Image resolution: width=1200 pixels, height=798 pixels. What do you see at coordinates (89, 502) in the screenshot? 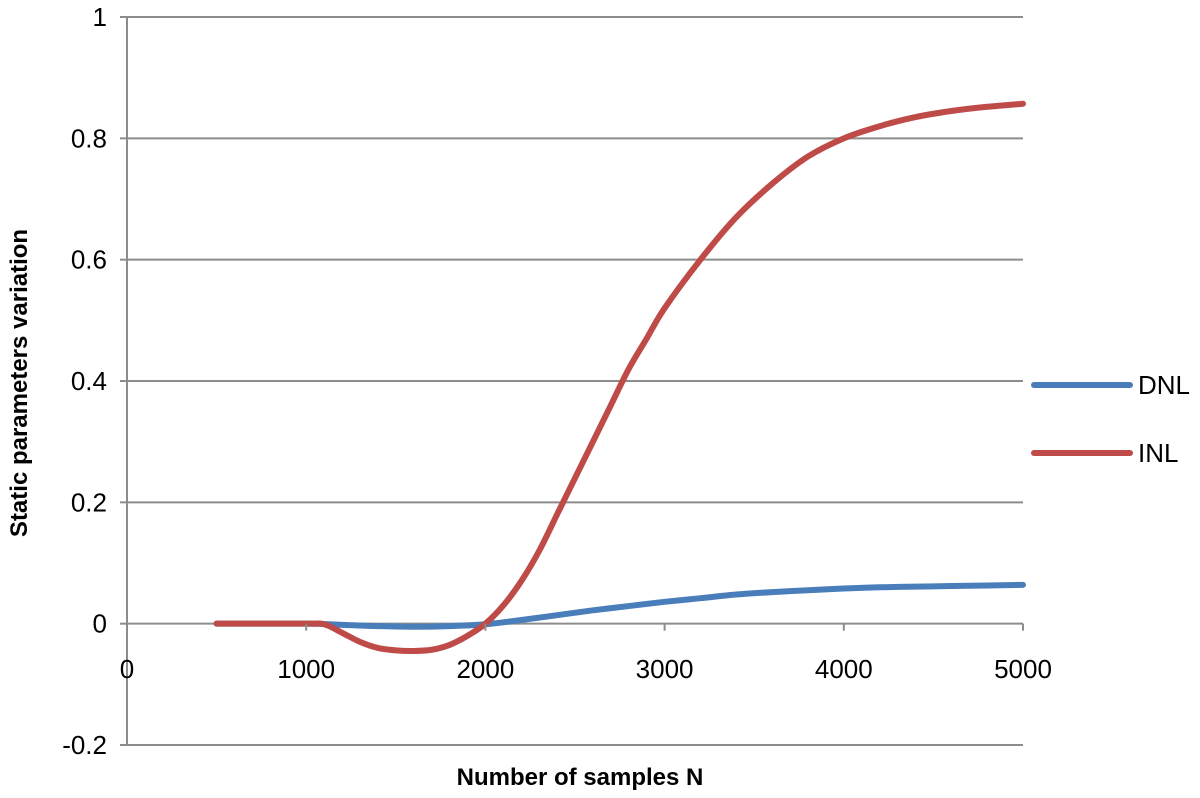
I see `y-tick-label: 0.2` at bounding box center [89, 502].